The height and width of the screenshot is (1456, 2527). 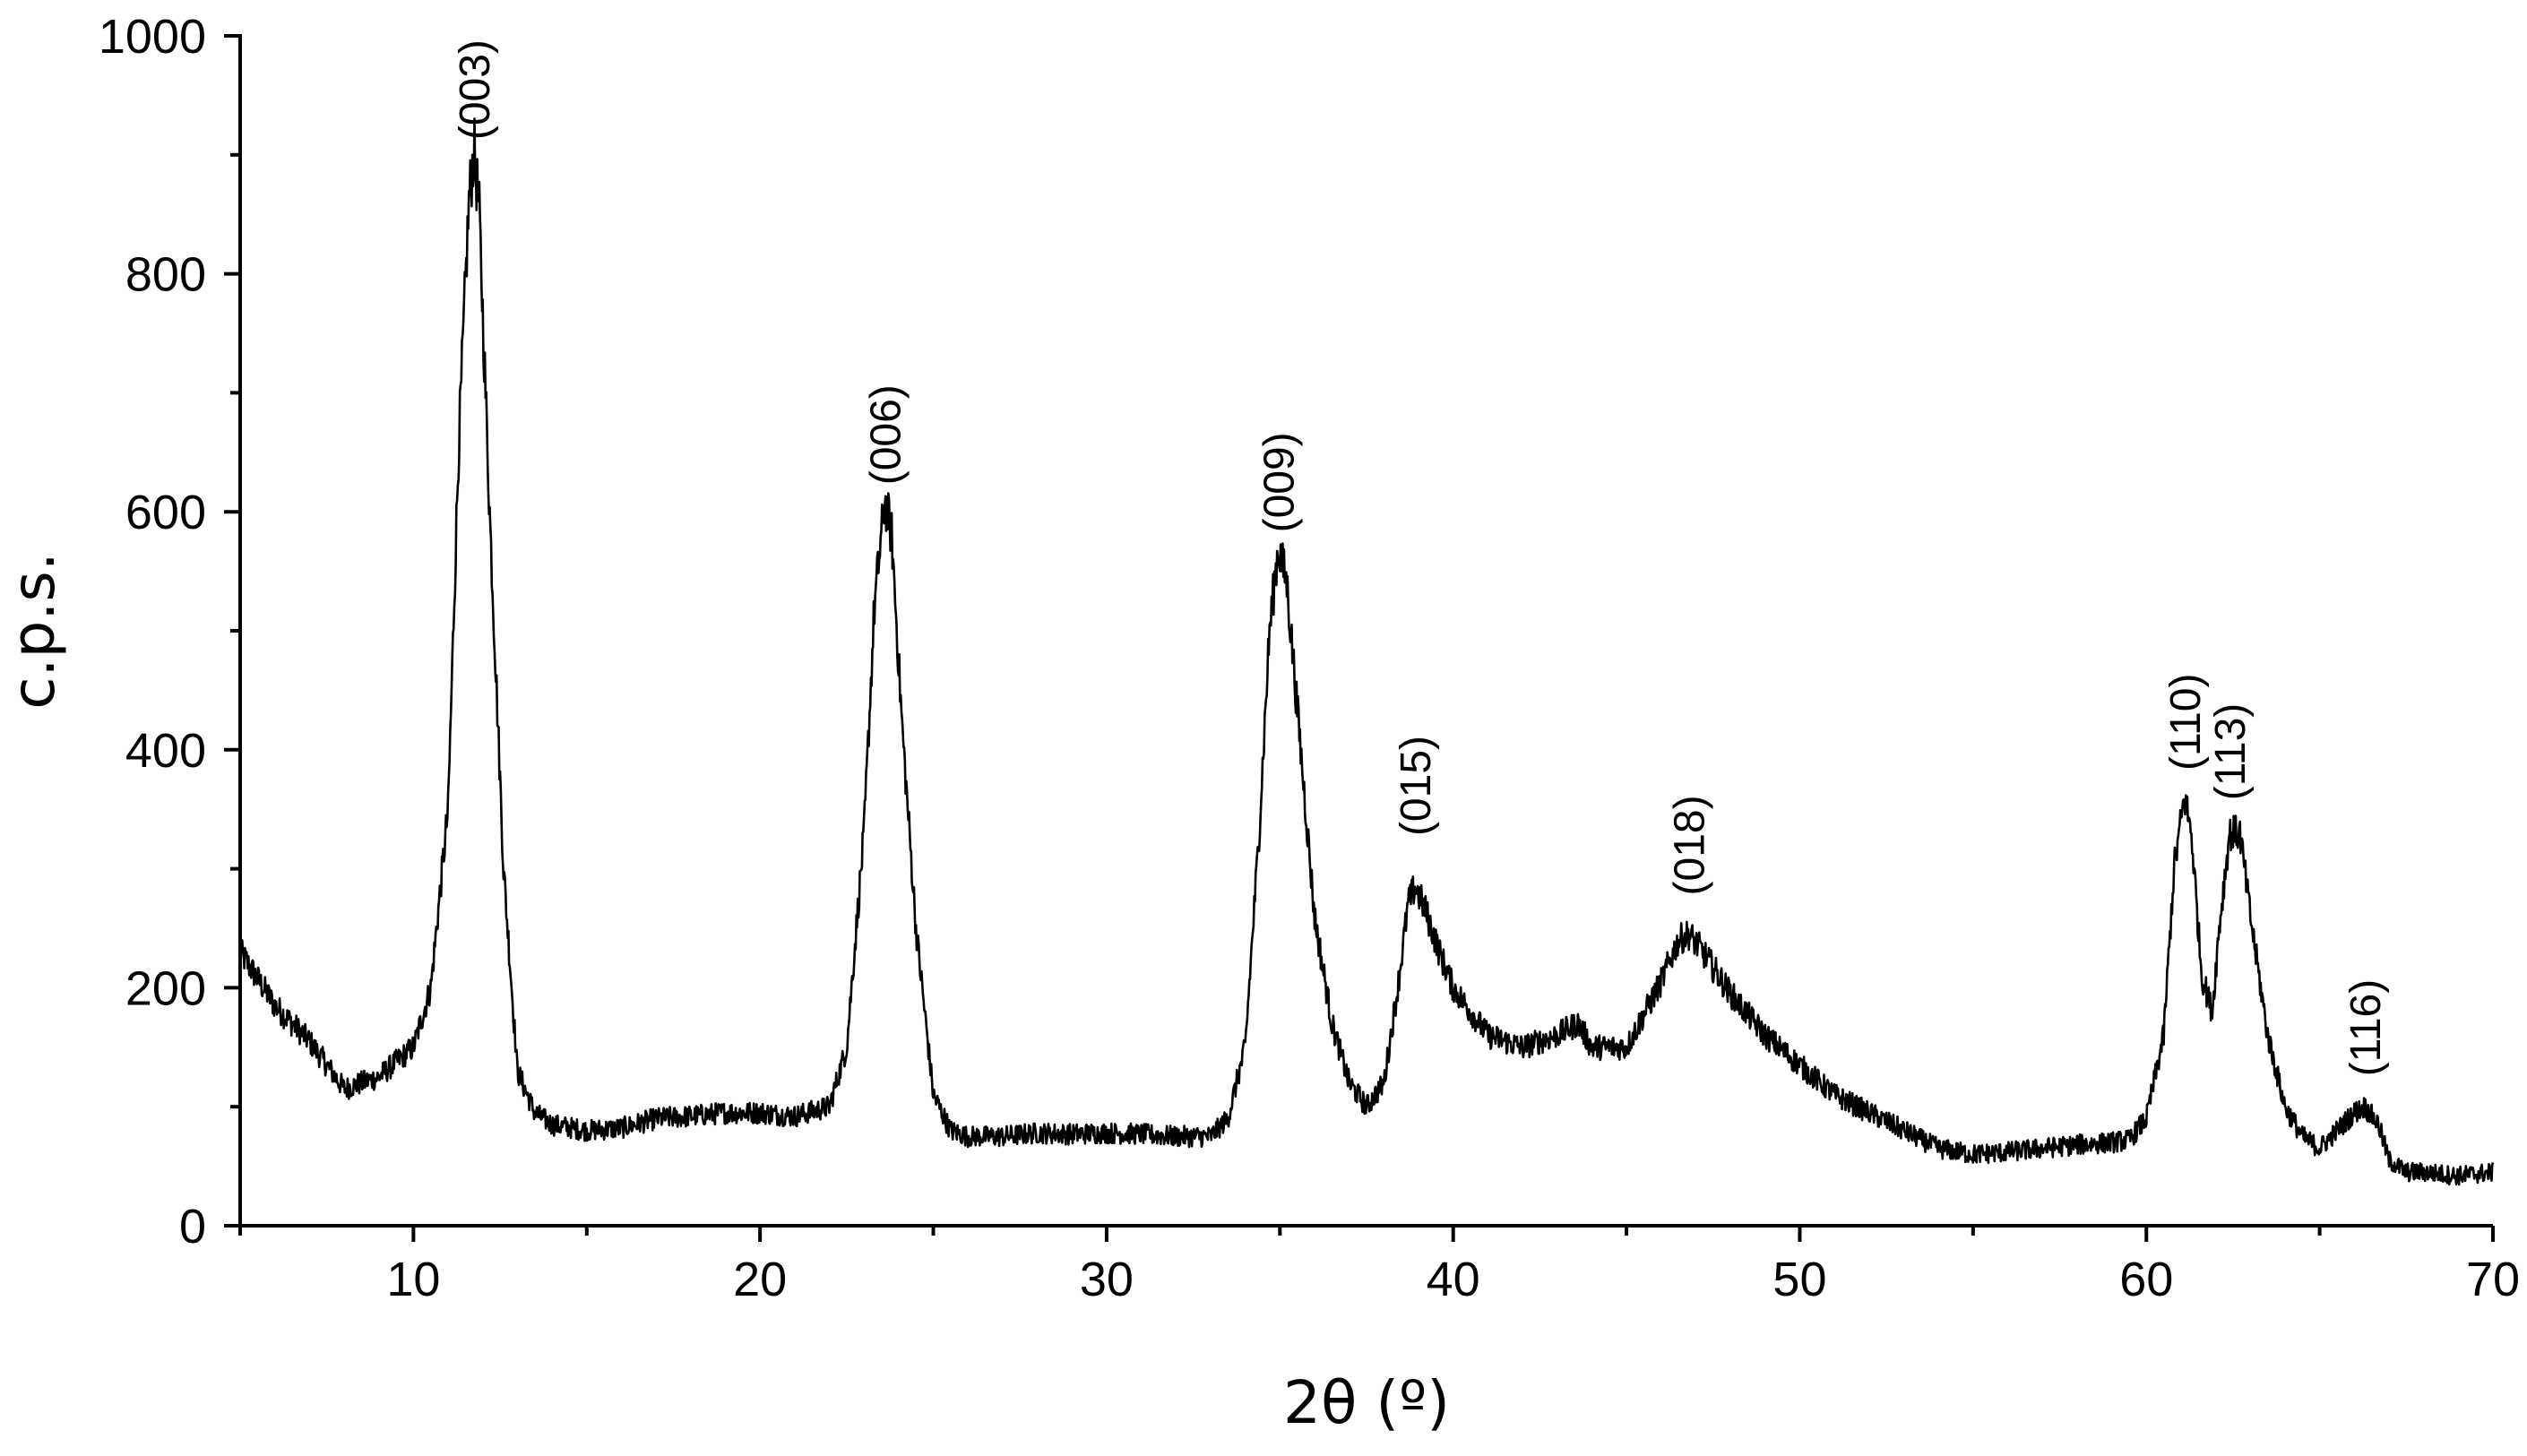 I want to click on x-tick-label: 10, so click(x=413, y=1279).